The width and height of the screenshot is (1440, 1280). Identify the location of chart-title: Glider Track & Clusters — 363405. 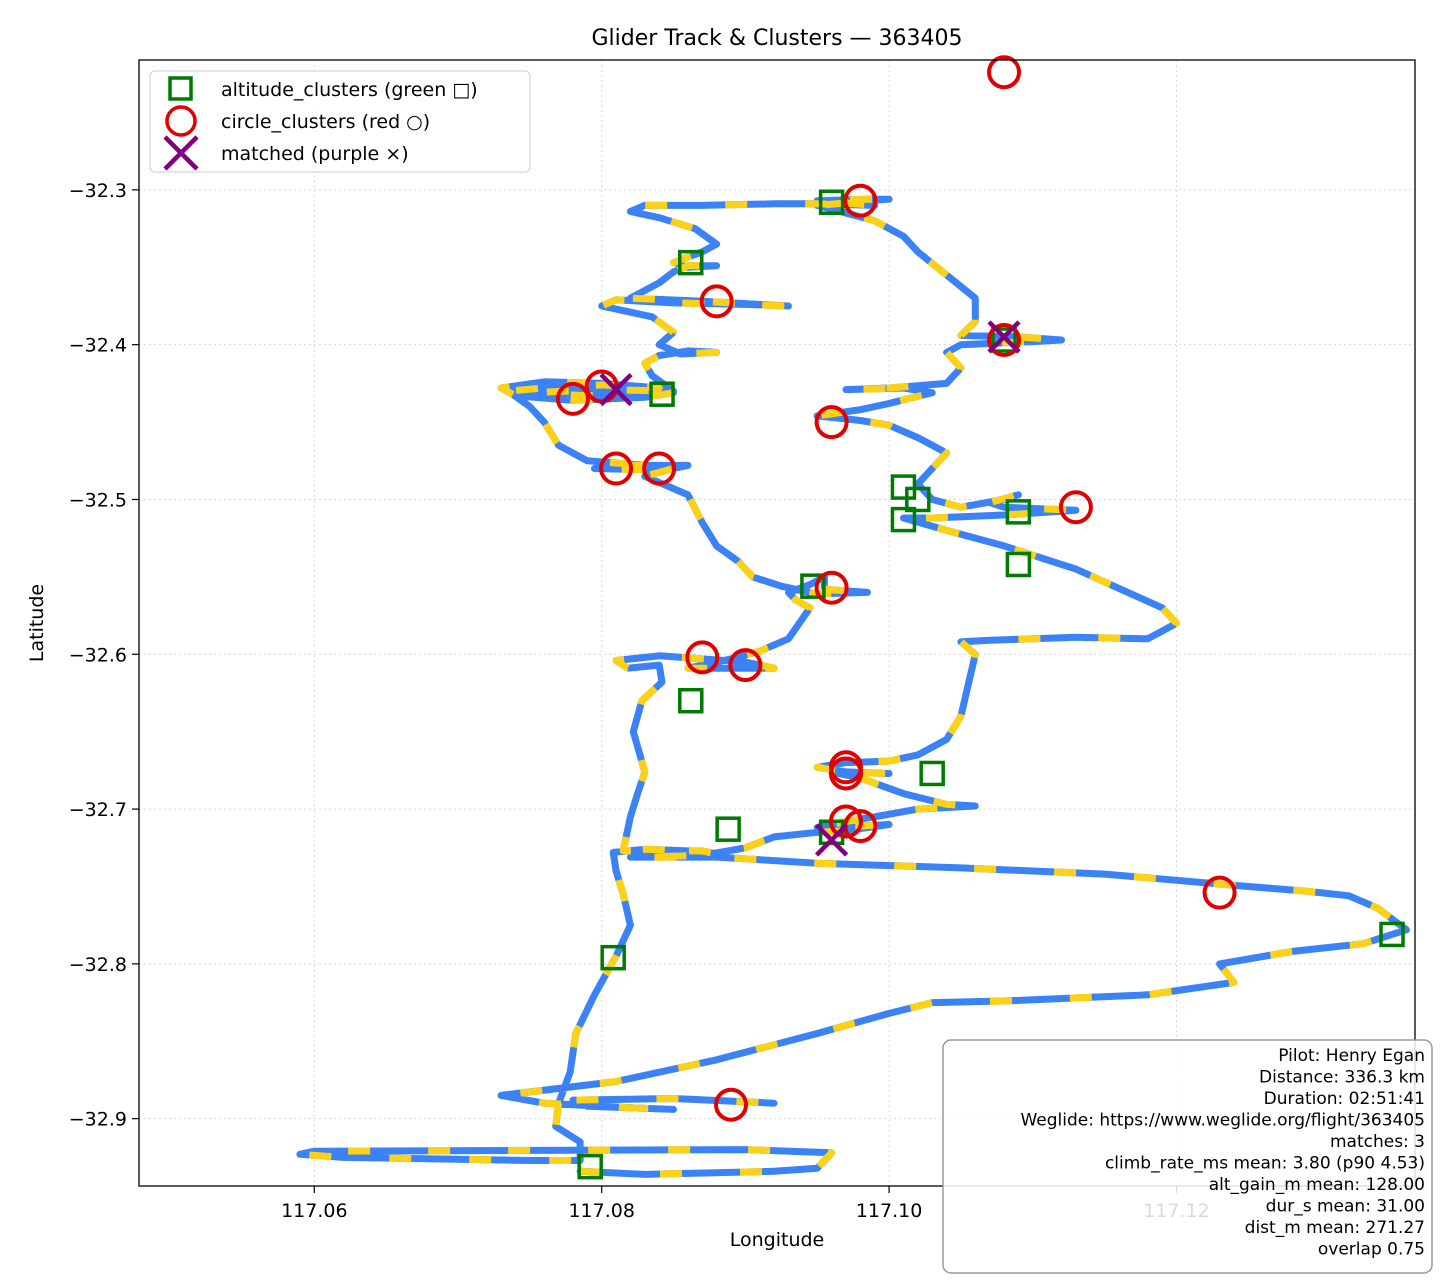
(776, 38).